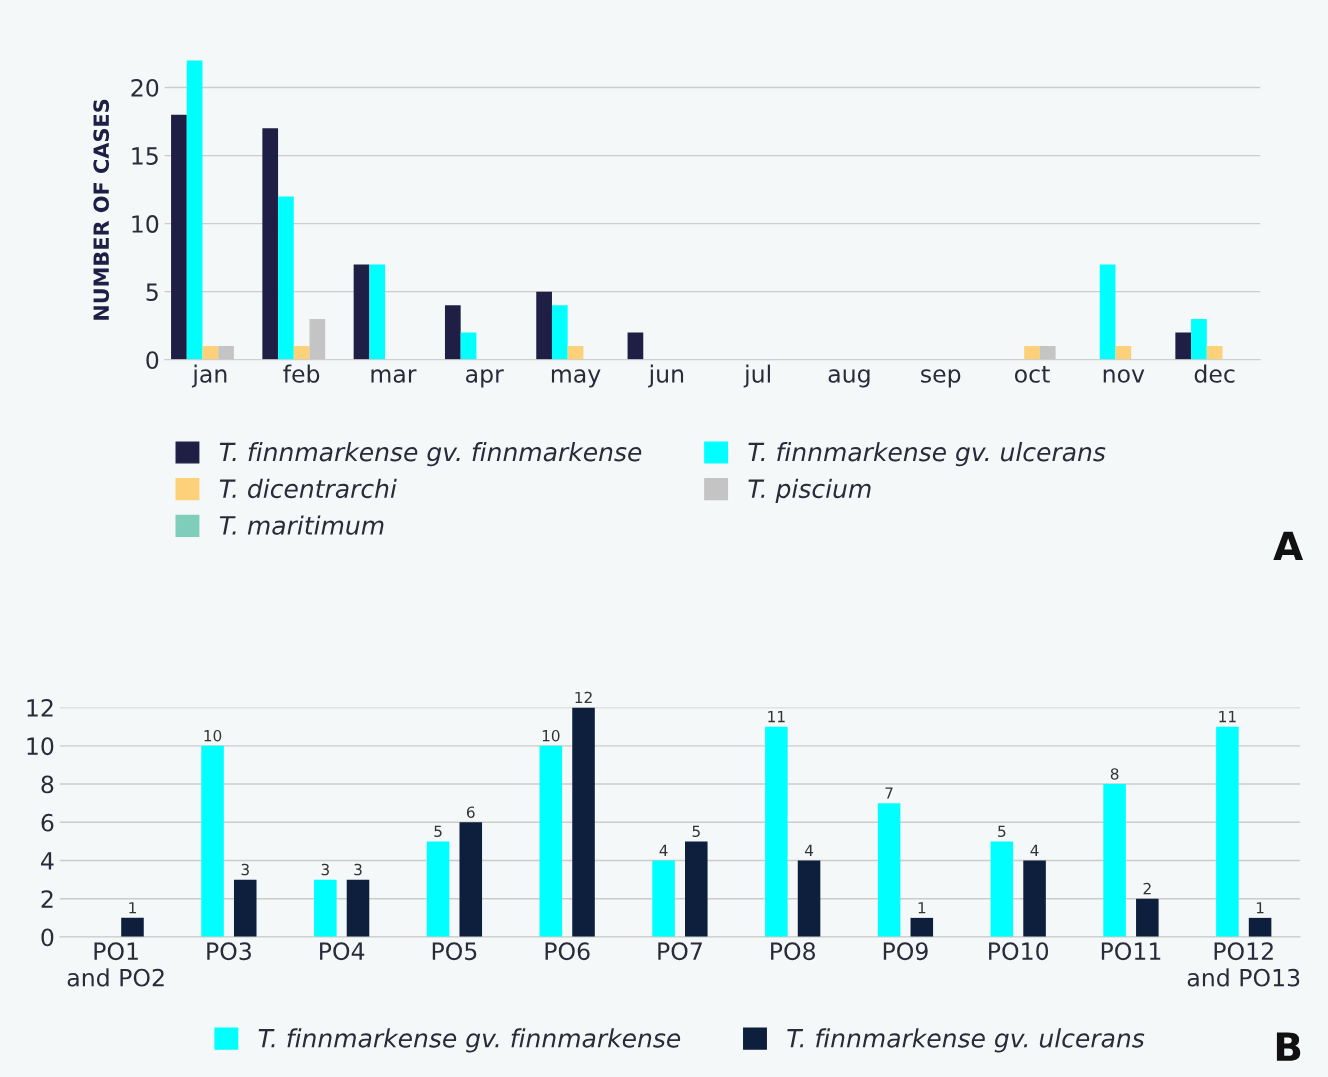 This screenshot has height=1077, width=1328. I want to click on text: B, so click(1288, 1046).